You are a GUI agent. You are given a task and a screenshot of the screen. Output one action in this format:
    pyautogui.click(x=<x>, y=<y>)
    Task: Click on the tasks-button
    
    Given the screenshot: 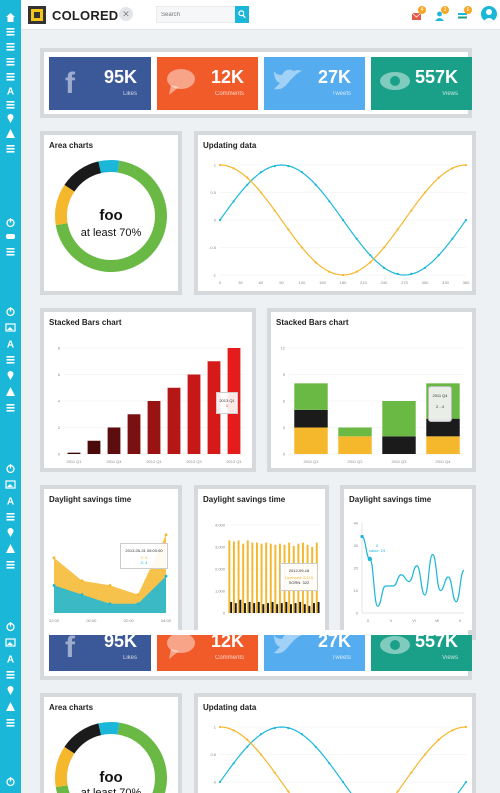 What is the action you would take?
    pyautogui.click(x=463, y=15)
    